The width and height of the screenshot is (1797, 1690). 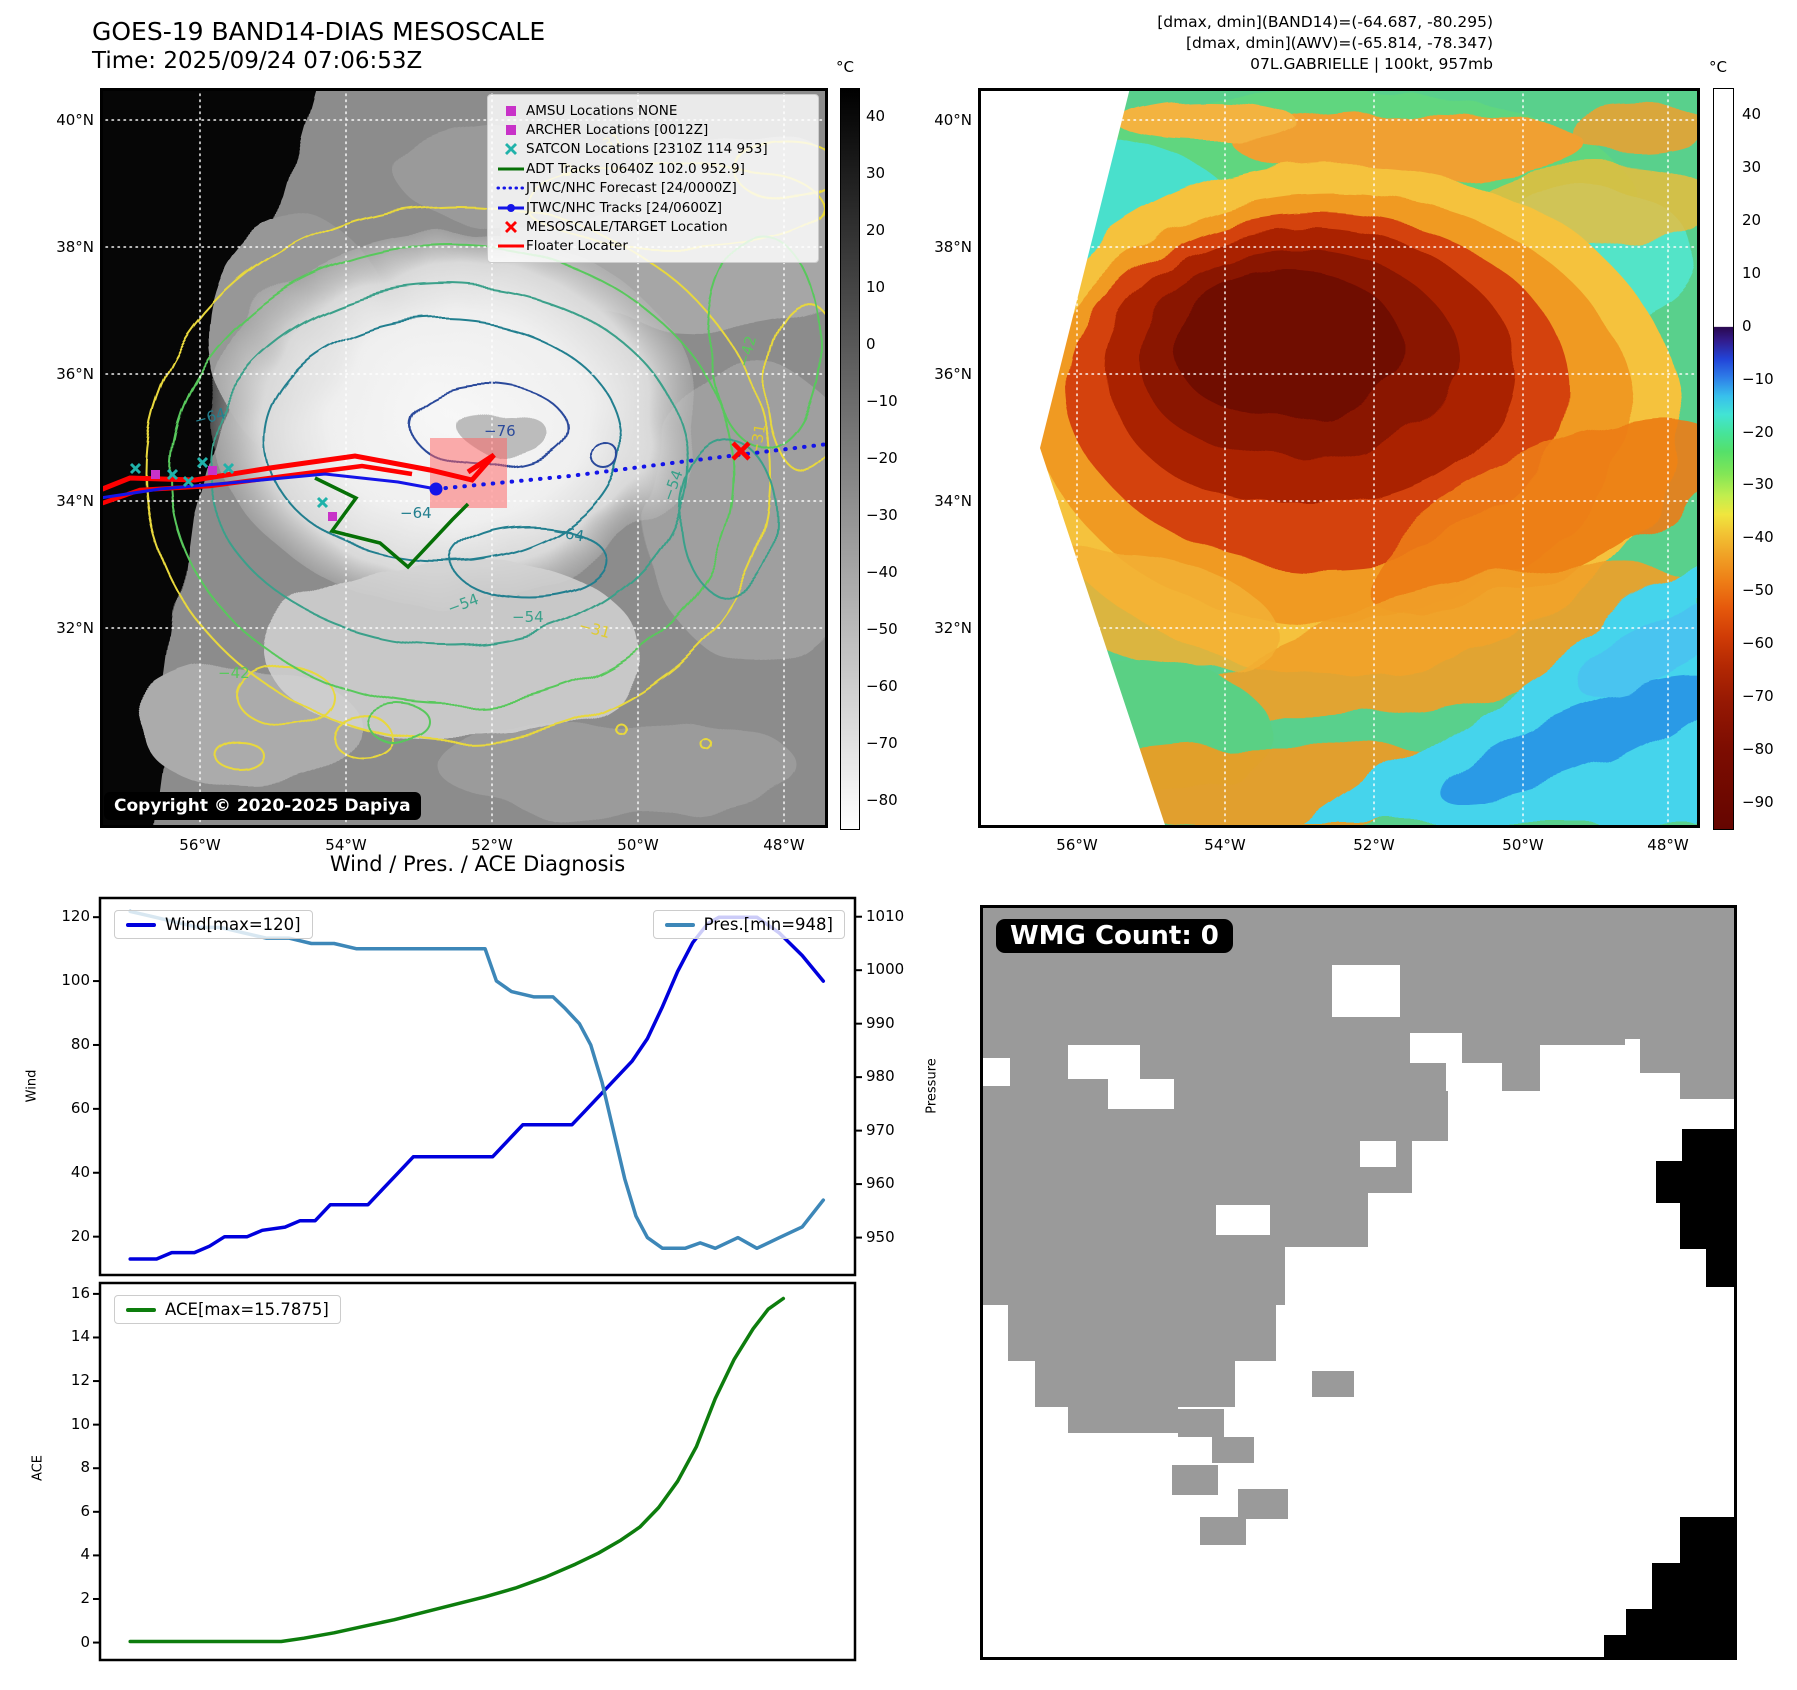 I want to click on jtwc-last-fix-dot, so click(x=436, y=489).